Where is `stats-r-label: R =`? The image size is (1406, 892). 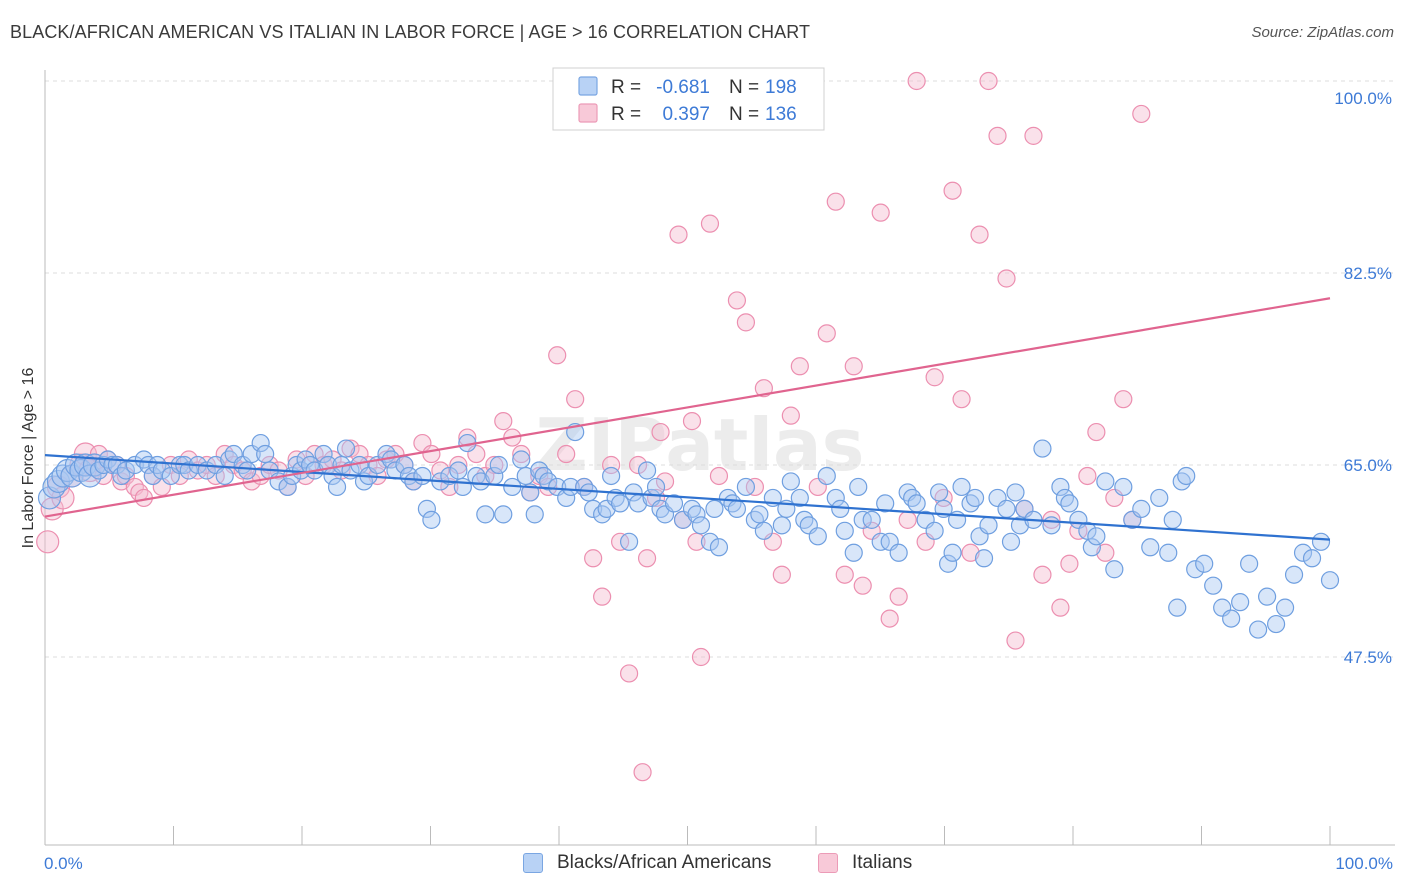 stats-r-label: R = is located at coordinates (626, 87).